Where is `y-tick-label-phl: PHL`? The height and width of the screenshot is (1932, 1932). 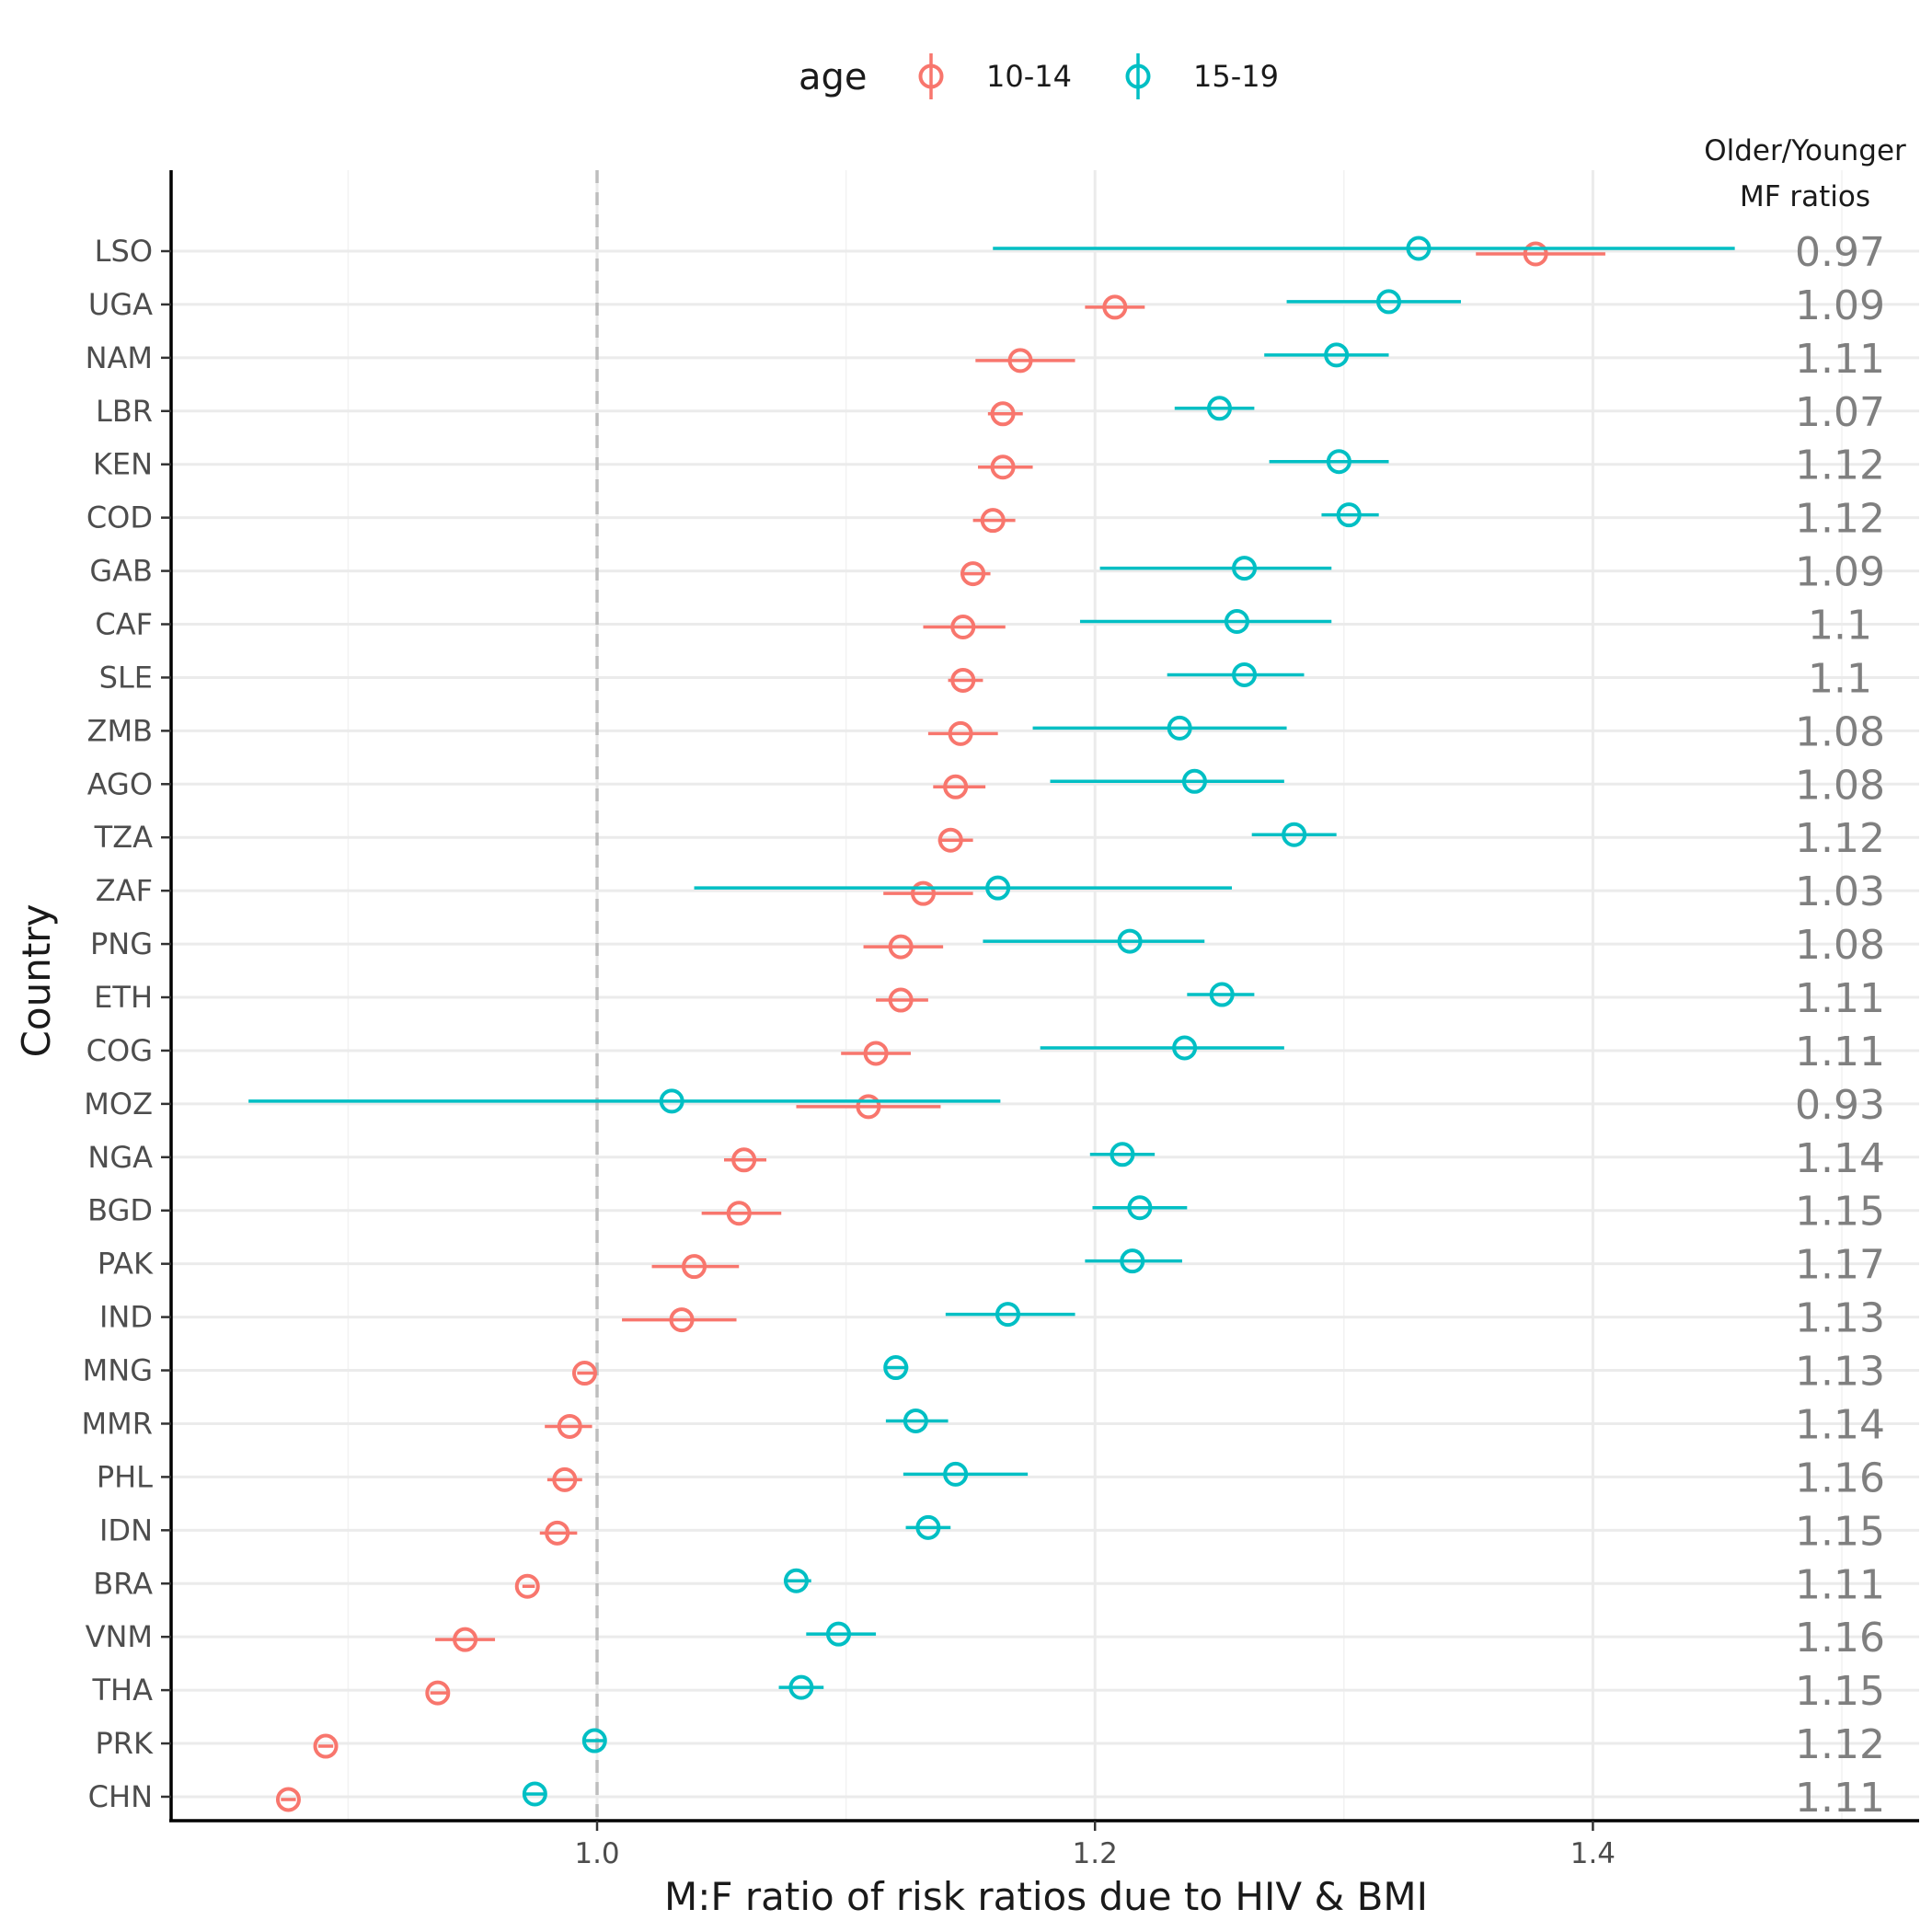
y-tick-label-phl: PHL is located at coordinates (125, 1476).